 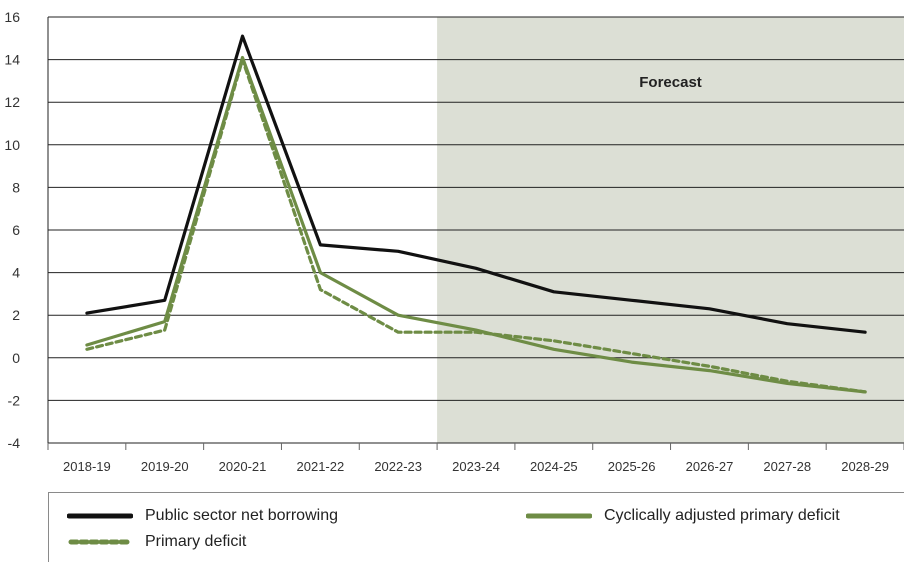 What do you see at coordinates (12, 102) in the screenshot?
I see `y-tick-label: 12` at bounding box center [12, 102].